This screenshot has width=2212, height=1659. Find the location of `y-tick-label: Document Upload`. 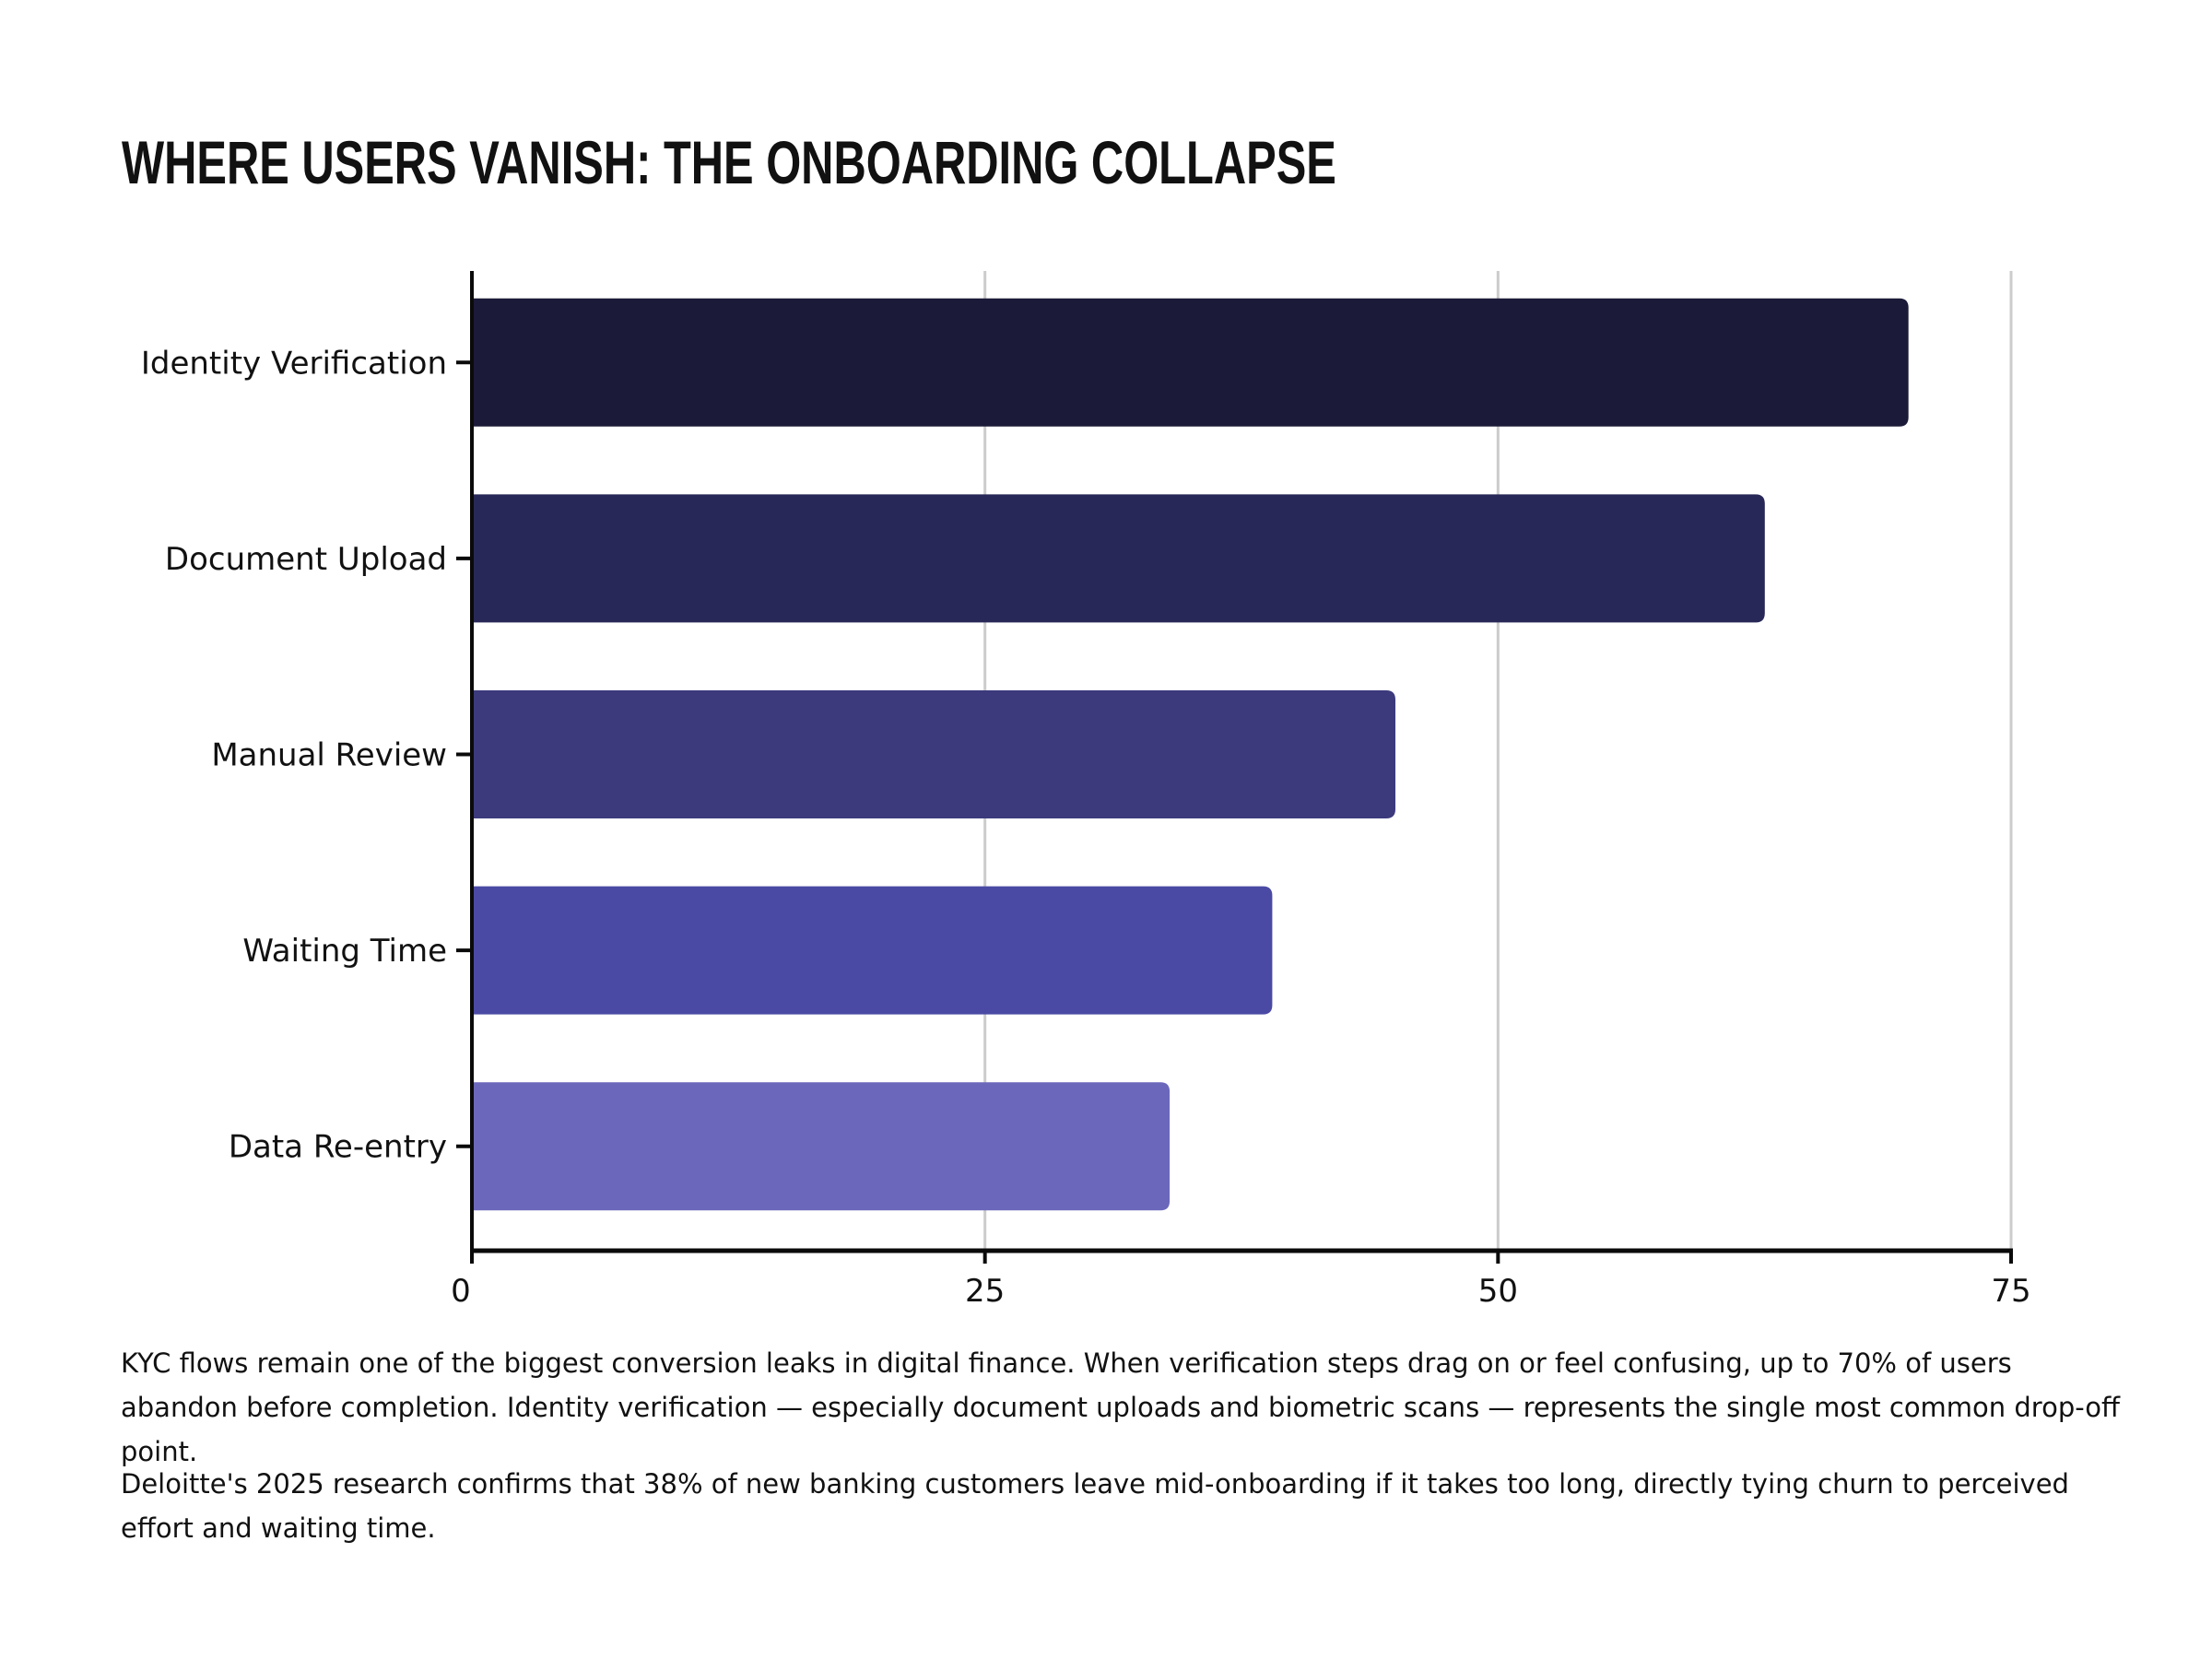

y-tick-label: Document Upload is located at coordinates (306, 559).